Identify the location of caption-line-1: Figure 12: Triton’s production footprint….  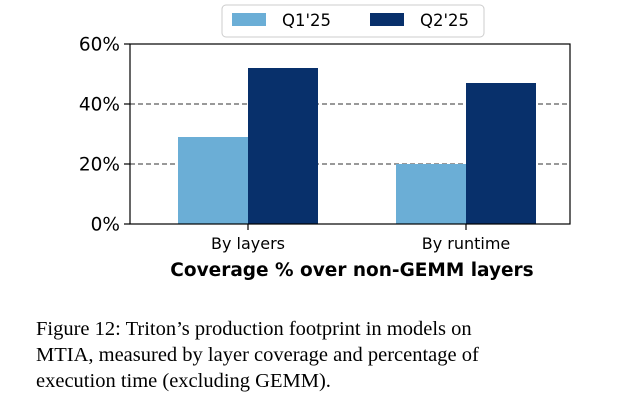
(254, 329).